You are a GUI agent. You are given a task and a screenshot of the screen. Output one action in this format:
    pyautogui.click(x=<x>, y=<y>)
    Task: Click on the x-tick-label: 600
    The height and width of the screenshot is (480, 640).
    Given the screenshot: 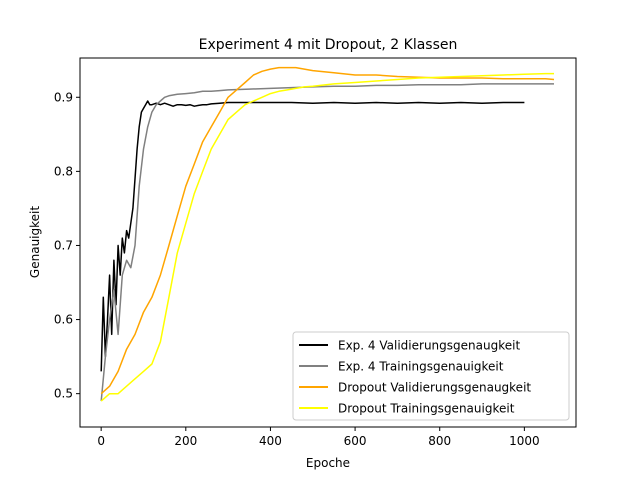 What is the action you would take?
    pyautogui.click(x=355, y=441)
    